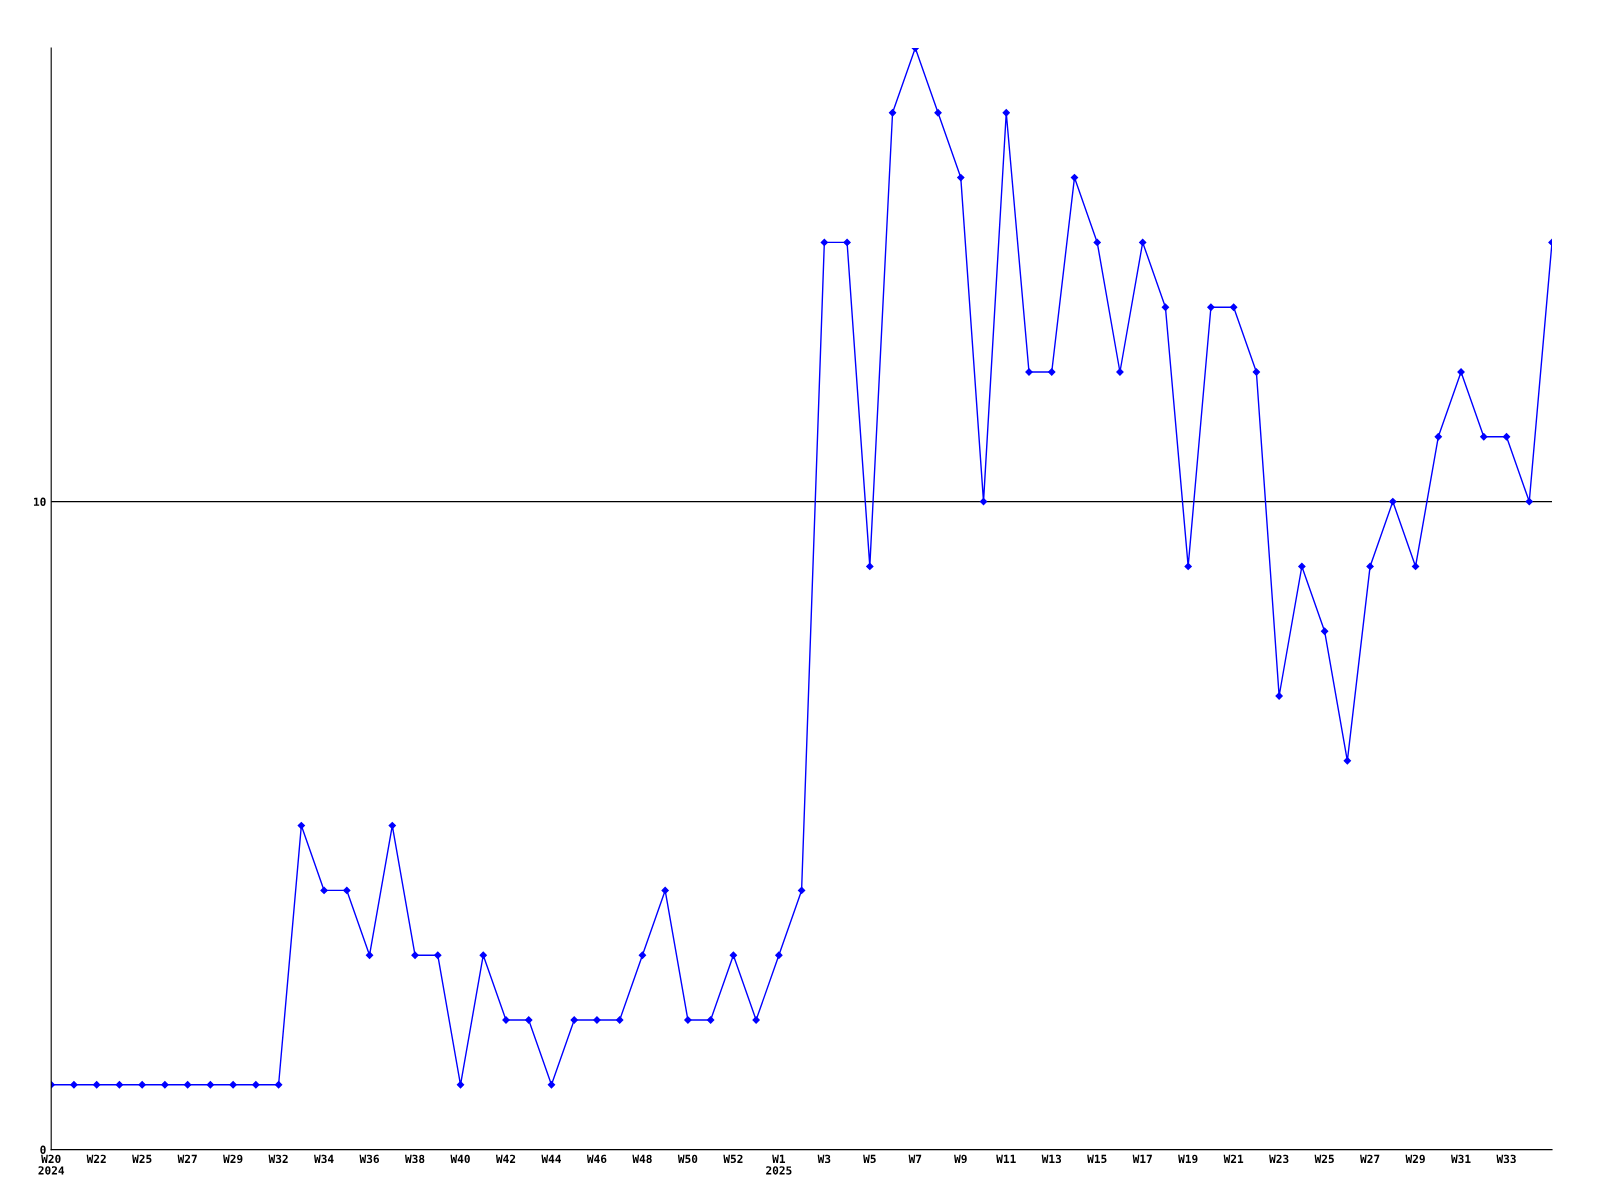 This screenshot has width=1600, height=1200. I want to click on x-tick-label: W22, so click(96, 1158).